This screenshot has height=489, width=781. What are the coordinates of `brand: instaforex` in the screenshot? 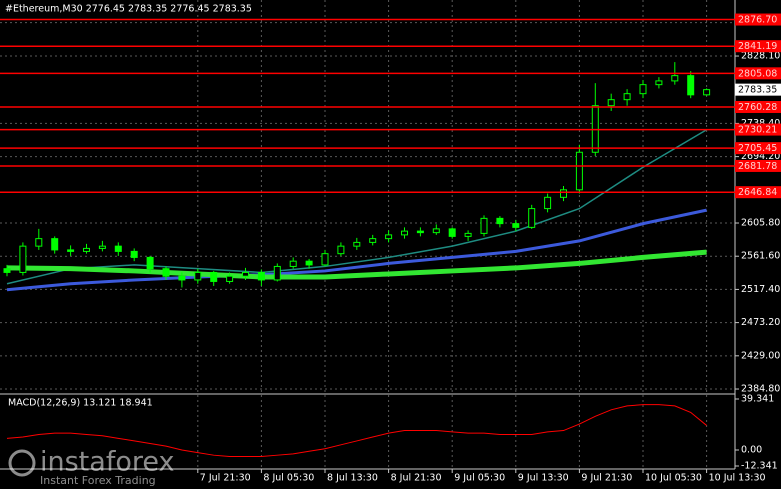 It's located at (107, 462).